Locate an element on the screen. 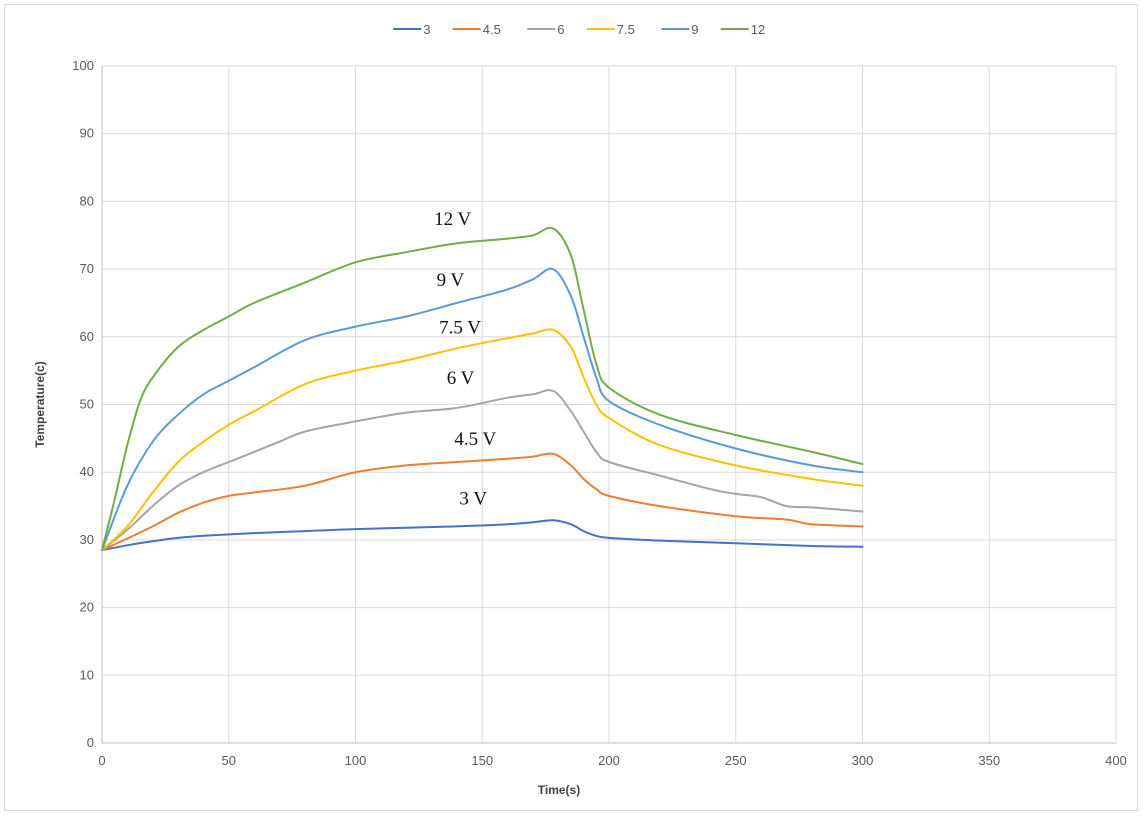 Image resolution: width=1143 pixels, height=816 pixels. y-tick-label: 60 is located at coordinates (87, 336).